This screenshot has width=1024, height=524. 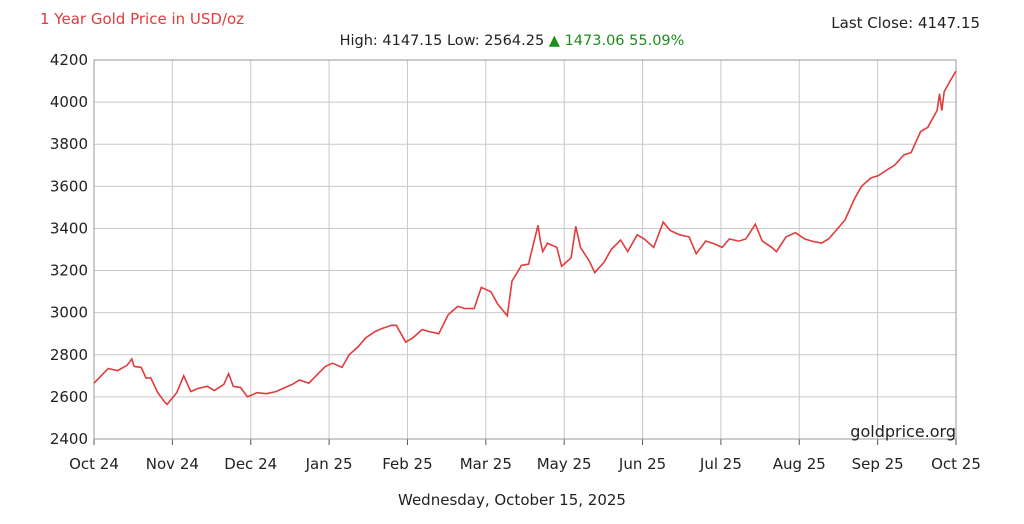 I want to click on change-value: 1473.06 55.09%, so click(x=624, y=41).